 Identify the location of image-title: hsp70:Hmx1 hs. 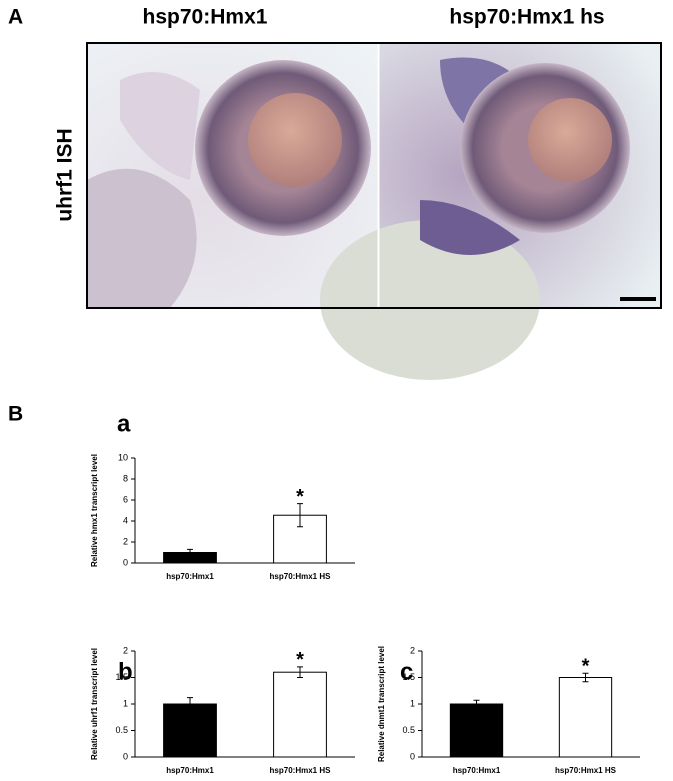
(526, 17).